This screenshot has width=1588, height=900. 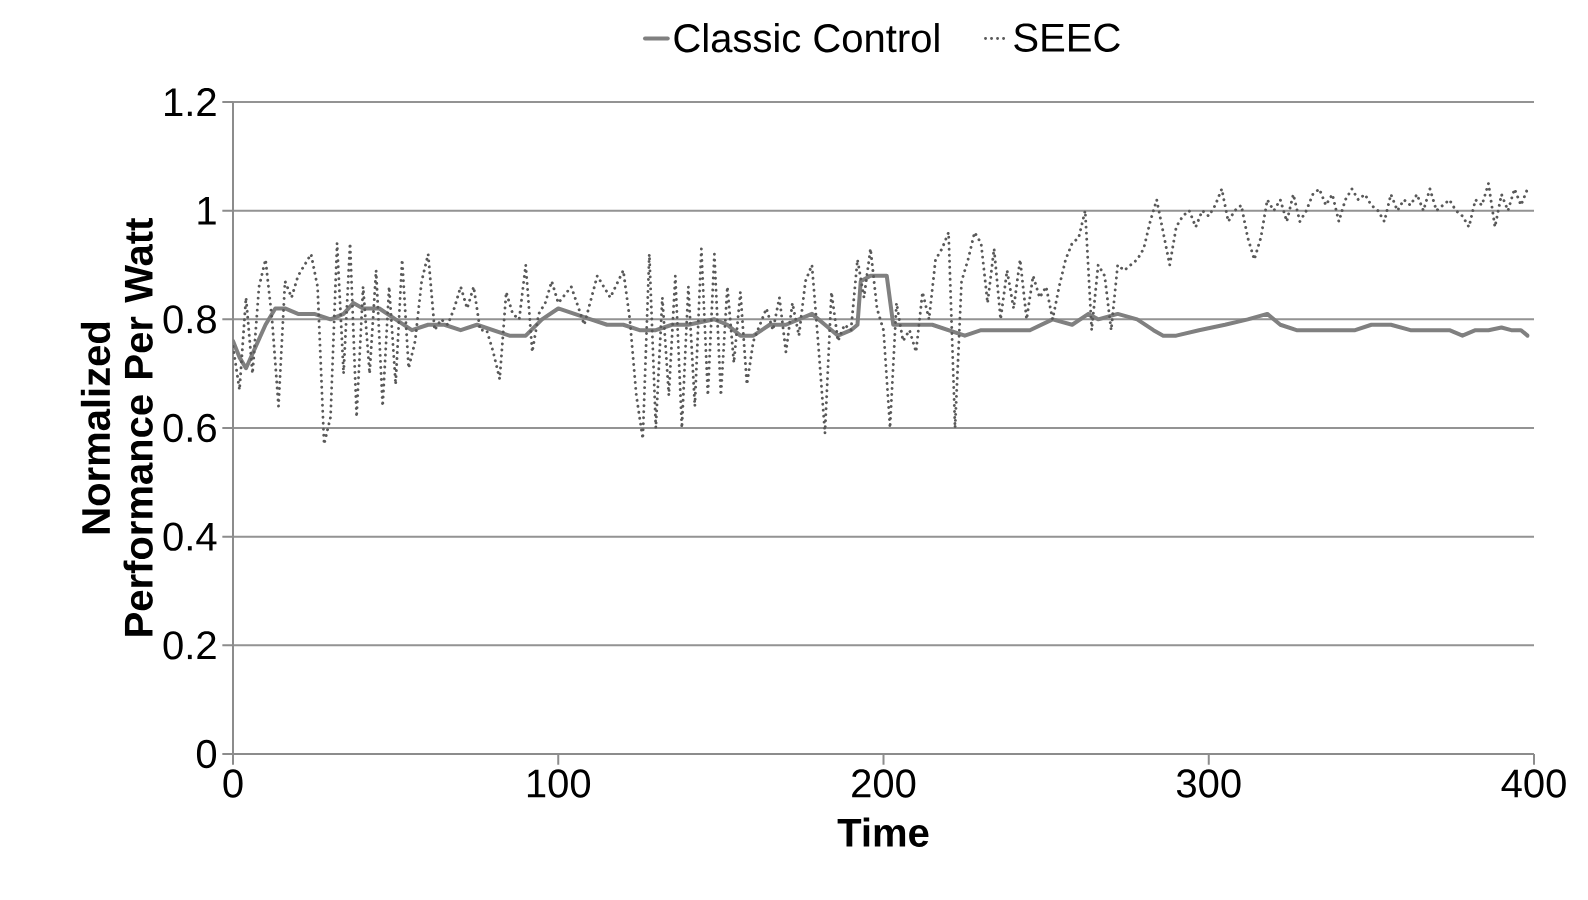 I want to click on legend-label: SEEC, so click(x=1067, y=37).